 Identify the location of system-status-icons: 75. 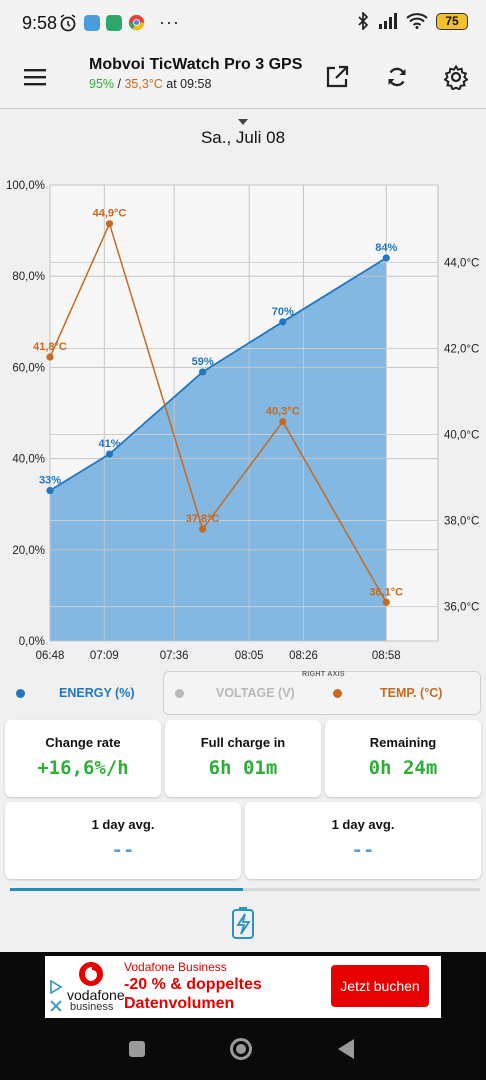
(412, 21).